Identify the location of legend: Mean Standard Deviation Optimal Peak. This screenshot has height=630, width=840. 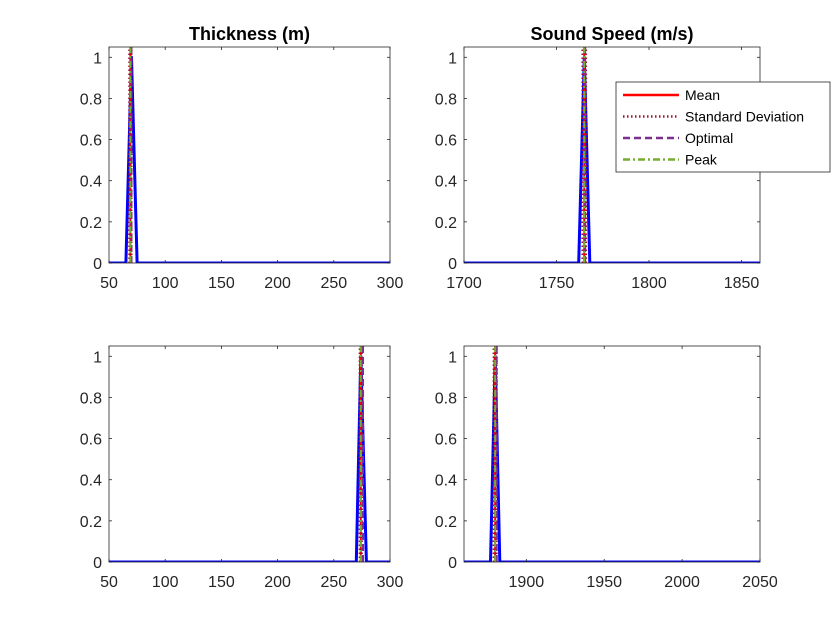
(723, 127).